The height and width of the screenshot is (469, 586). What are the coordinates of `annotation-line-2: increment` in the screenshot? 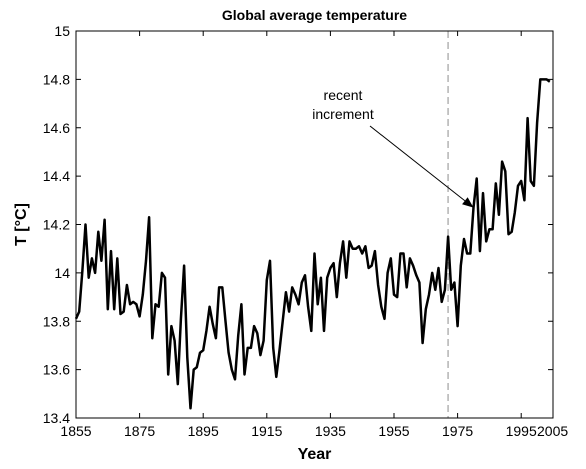 It's located at (343, 114).